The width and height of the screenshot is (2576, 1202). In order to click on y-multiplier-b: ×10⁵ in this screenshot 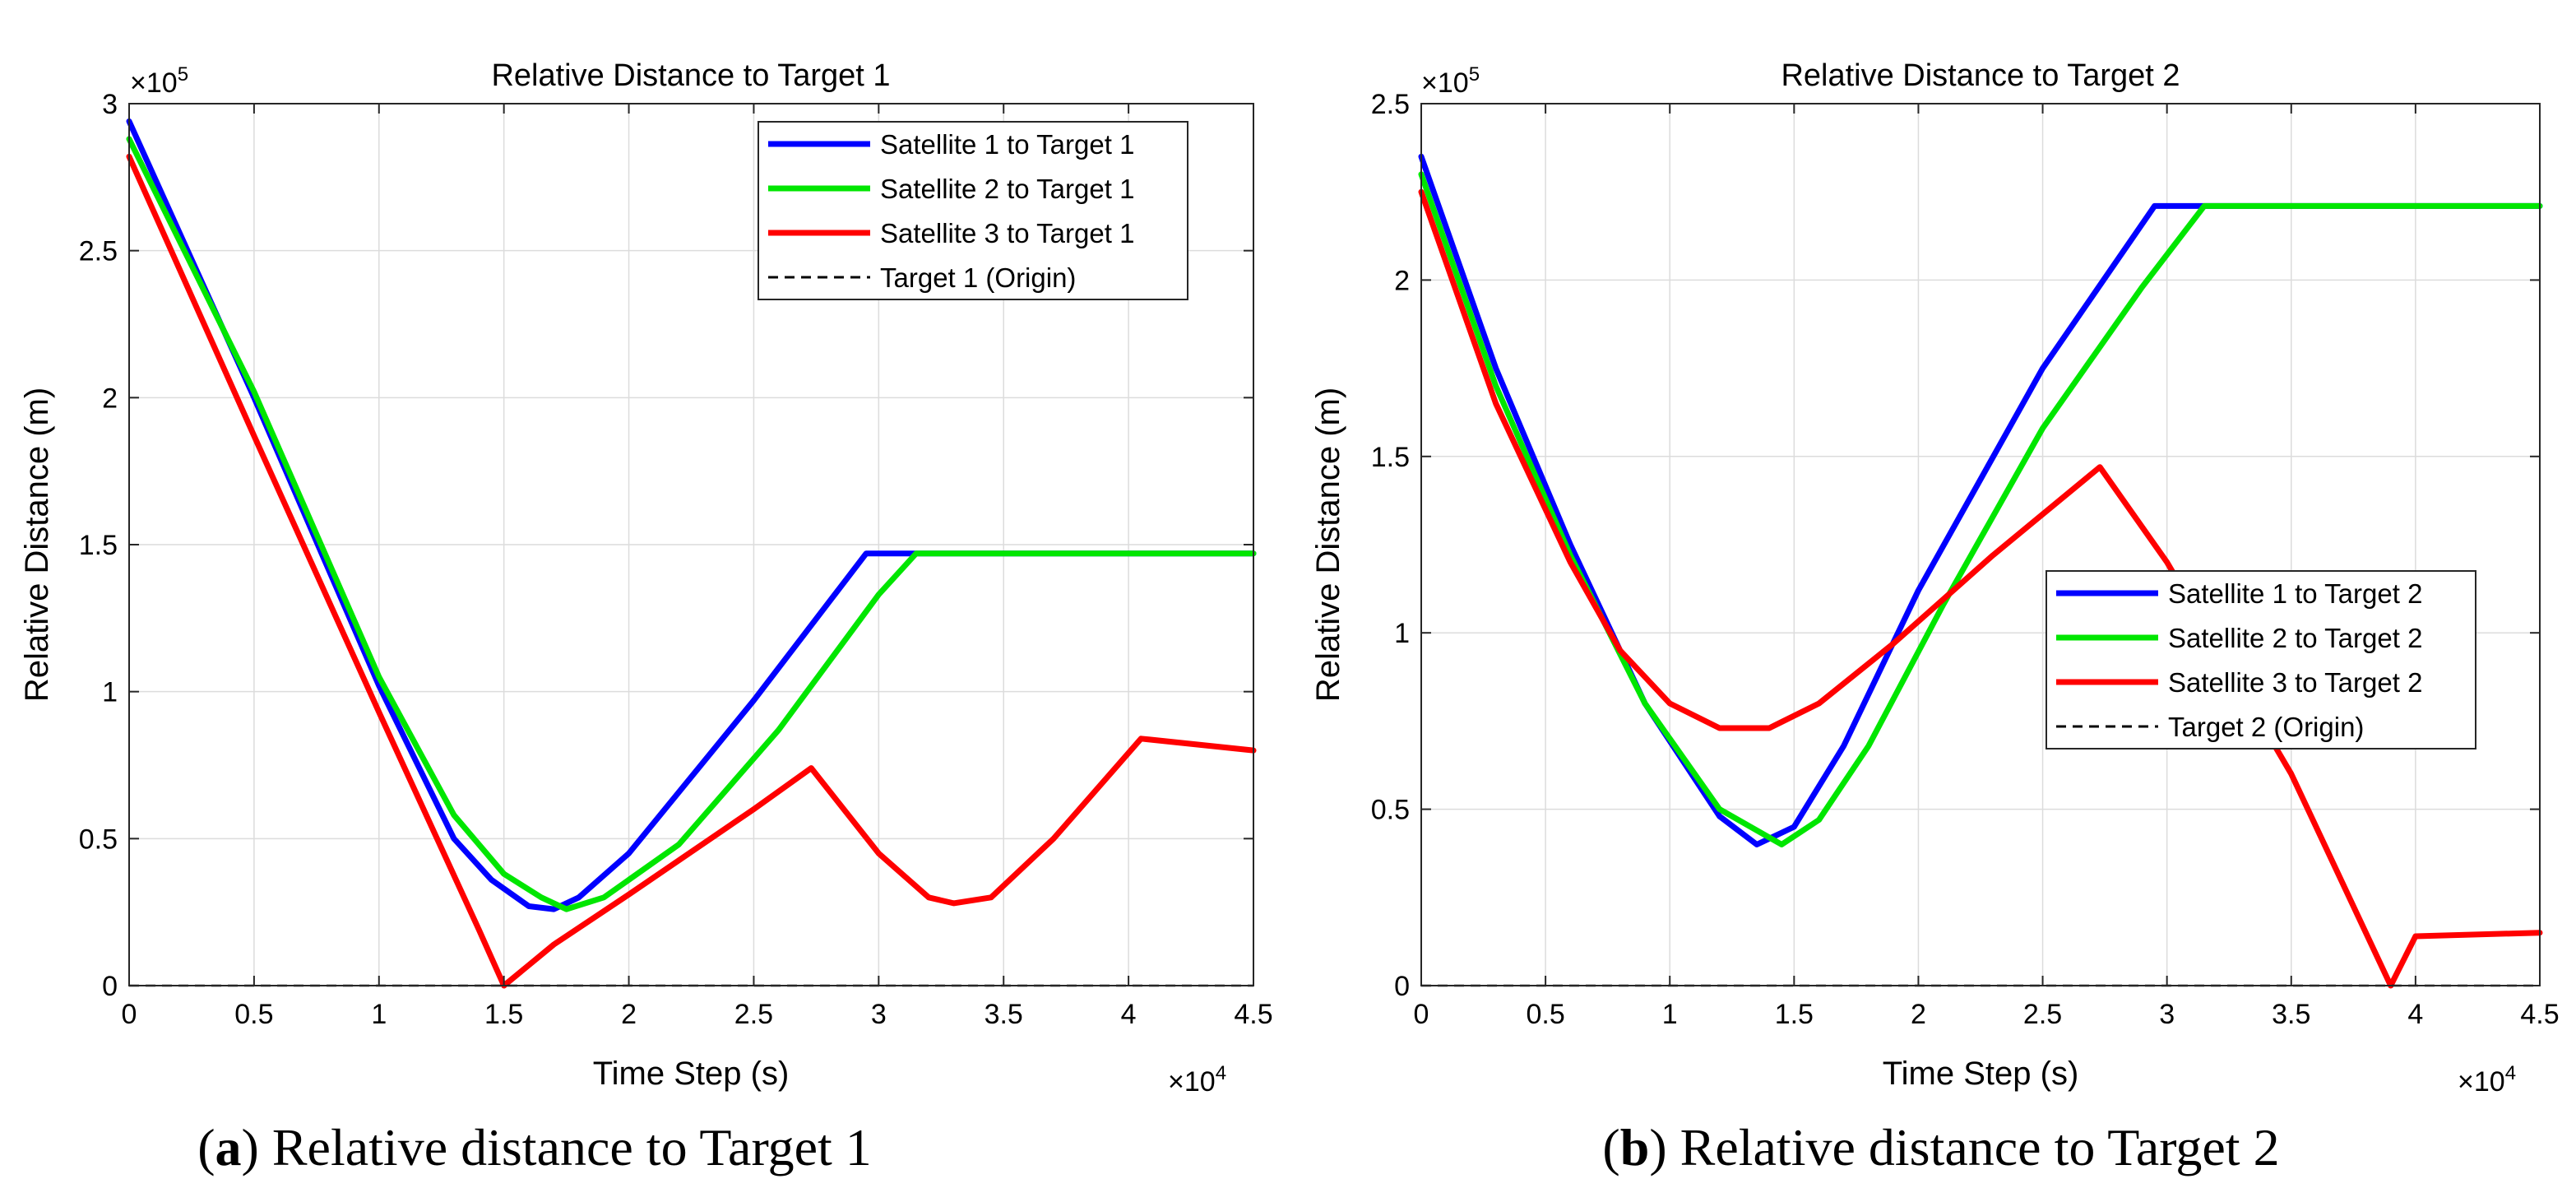, I will do `click(1450, 81)`.